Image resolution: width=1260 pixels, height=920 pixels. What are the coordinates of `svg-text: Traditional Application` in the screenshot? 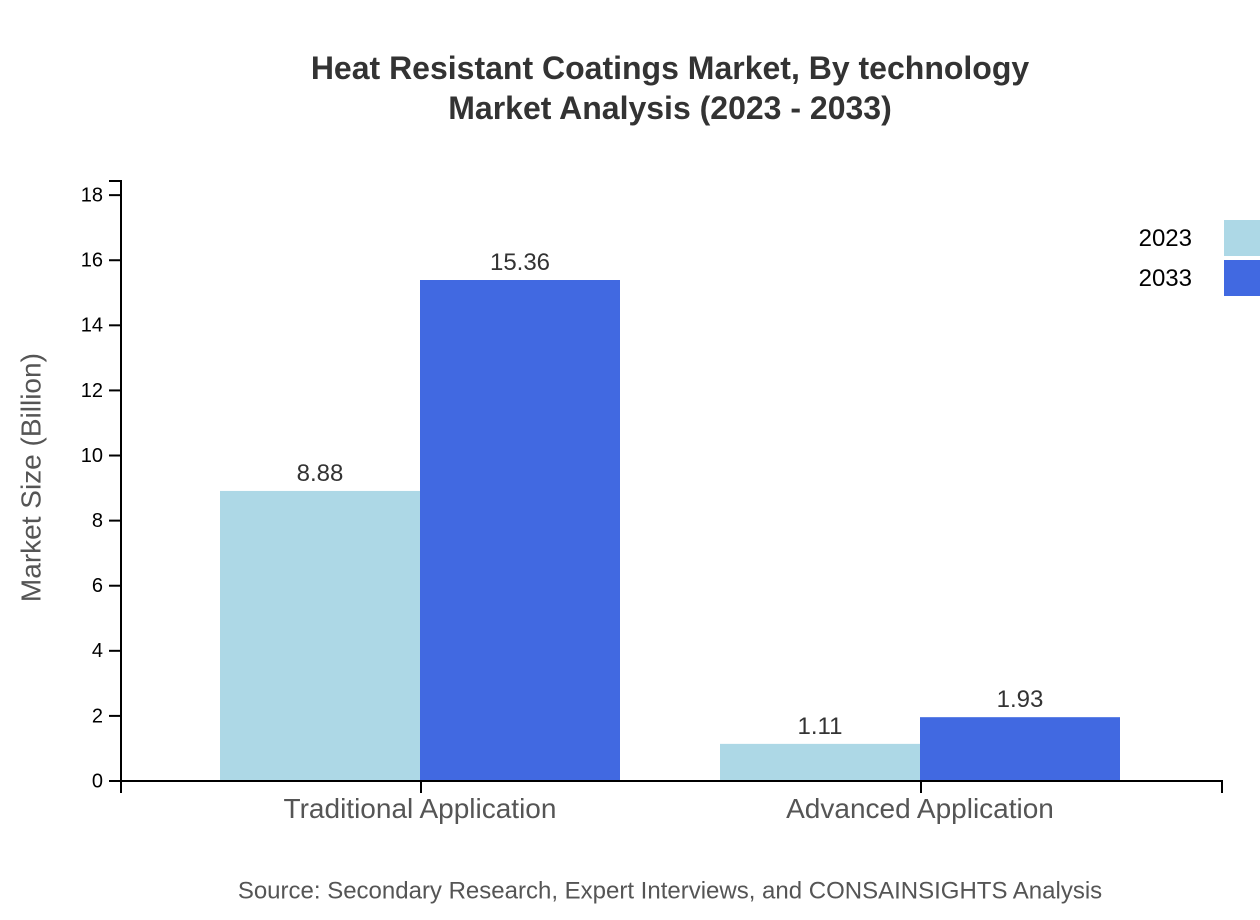 It's located at (420, 808).